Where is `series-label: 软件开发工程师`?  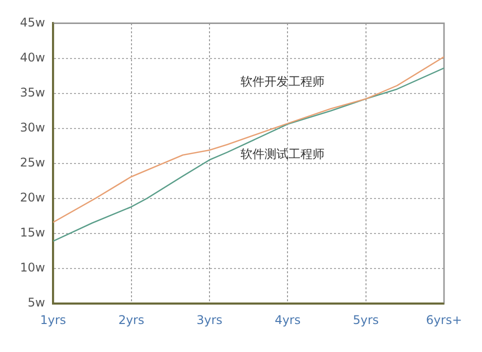
series-label: 软件开发工程师 is located at coordinates (282, 81).